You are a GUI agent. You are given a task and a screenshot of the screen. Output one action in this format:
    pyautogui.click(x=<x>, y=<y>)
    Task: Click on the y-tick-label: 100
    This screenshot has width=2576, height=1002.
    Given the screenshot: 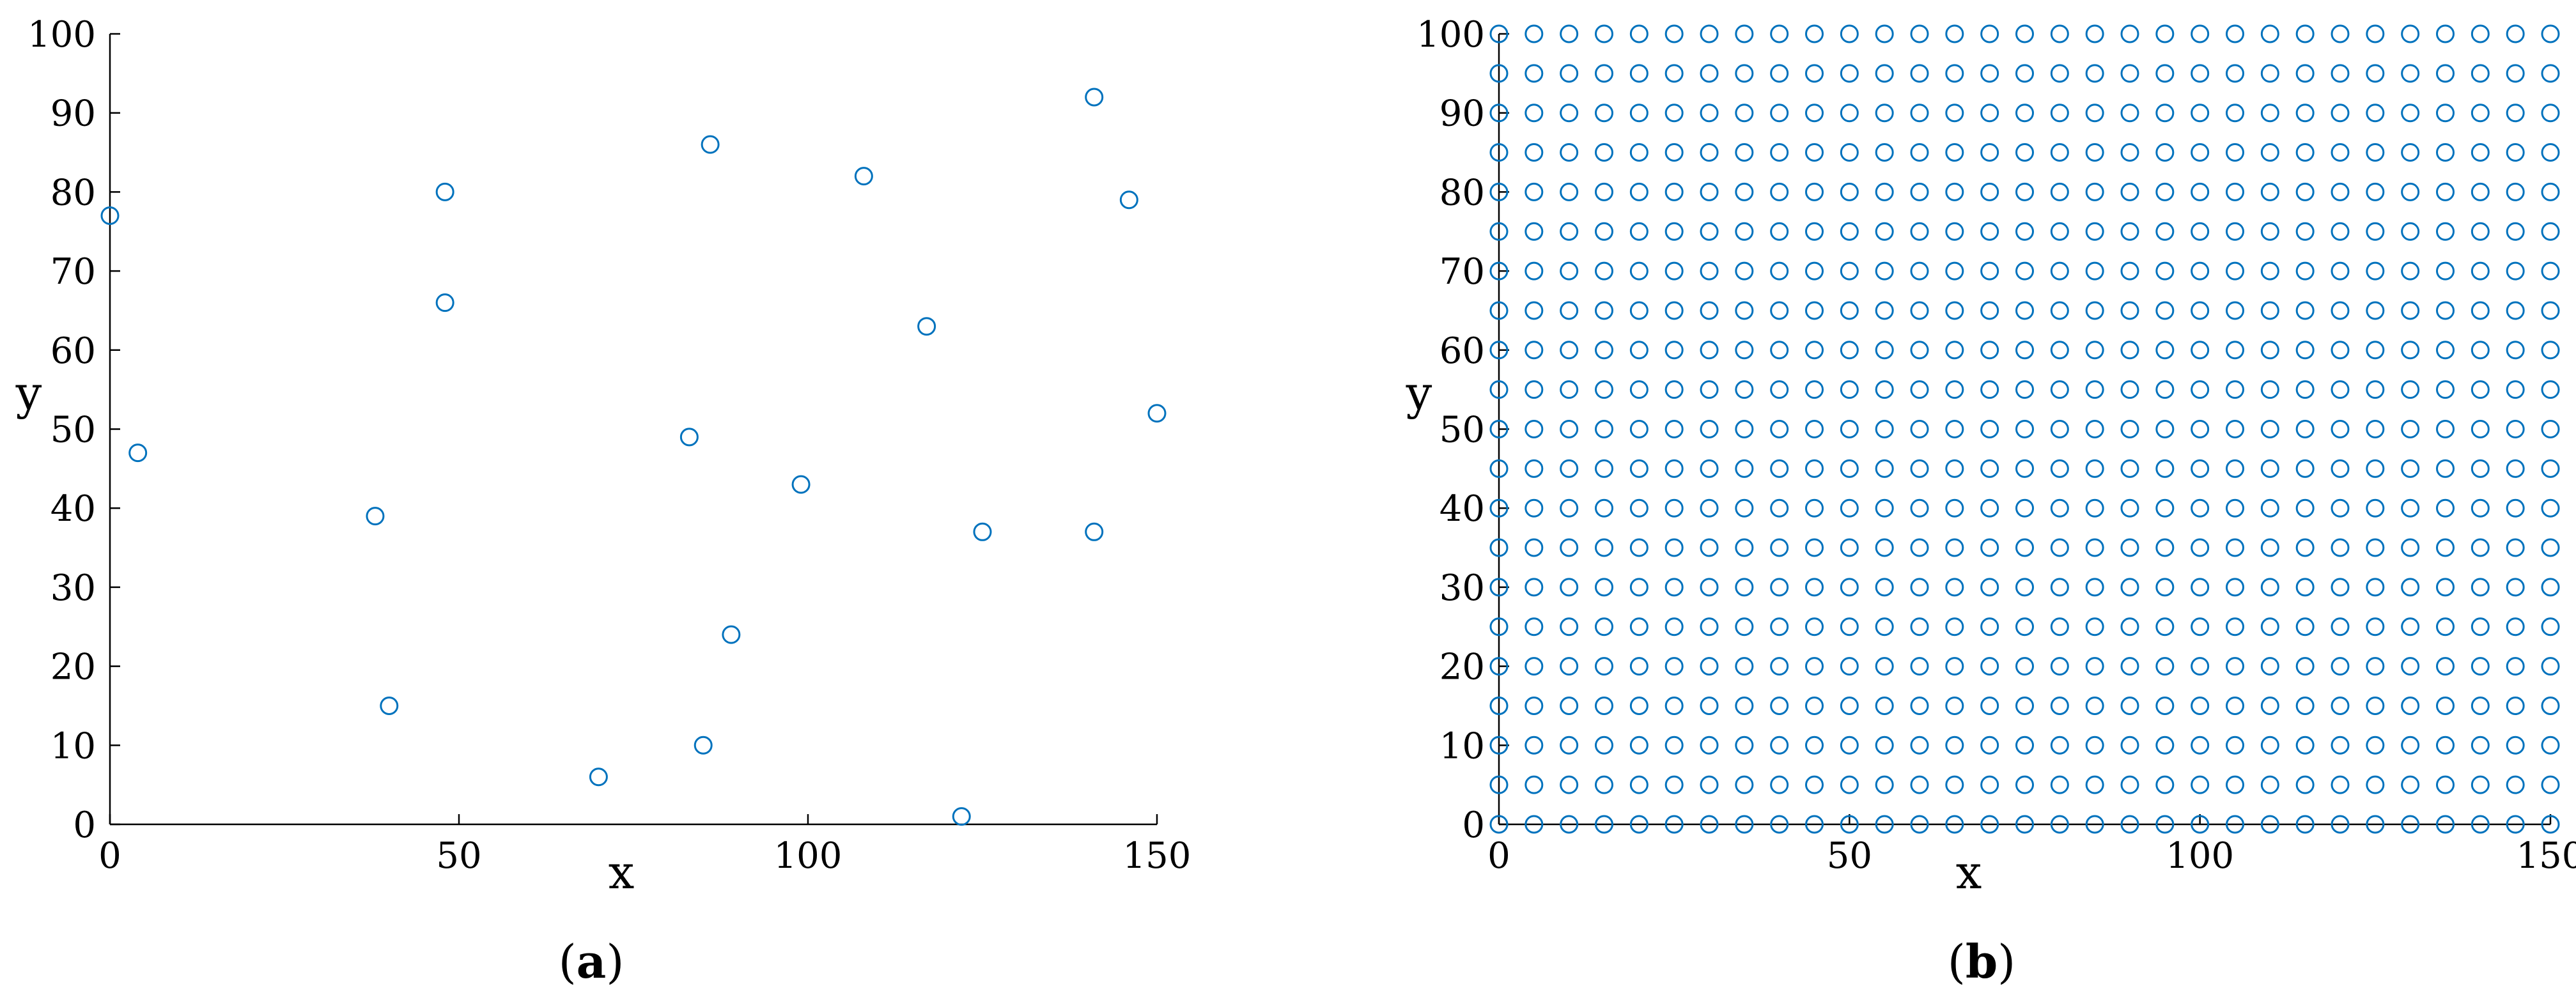 What is the action you would take?
    pyautogui.click(x=1450, y=35)
    